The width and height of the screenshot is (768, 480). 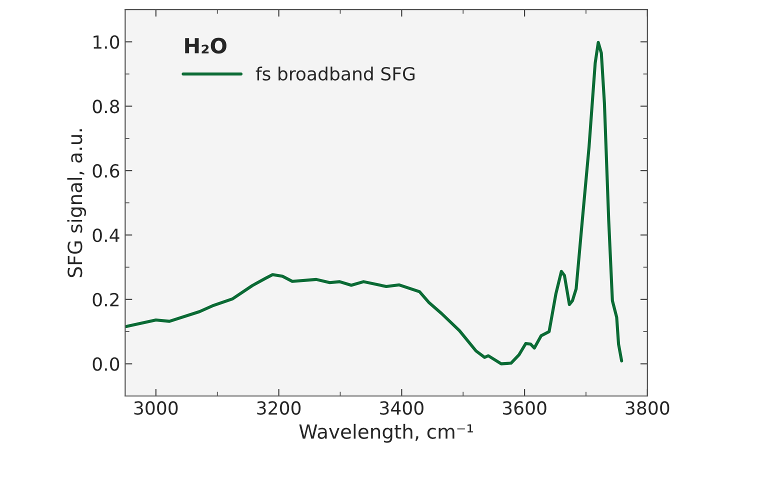 What do you see at coordinates (279, 408) in the screenshot?
I see `x-tick-label: 3200` at bounding box center [279, 408].